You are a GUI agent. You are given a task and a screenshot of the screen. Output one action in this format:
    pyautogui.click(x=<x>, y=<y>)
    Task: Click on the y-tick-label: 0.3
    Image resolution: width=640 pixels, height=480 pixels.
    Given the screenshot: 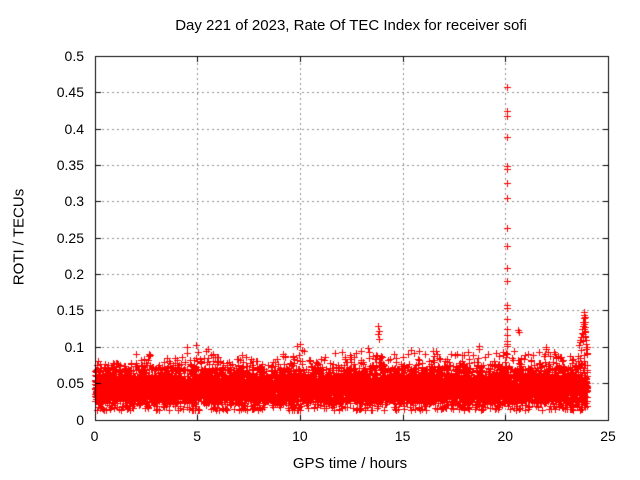 What is the action you would take?
    pyautogui.click(x=74, y=201)
    